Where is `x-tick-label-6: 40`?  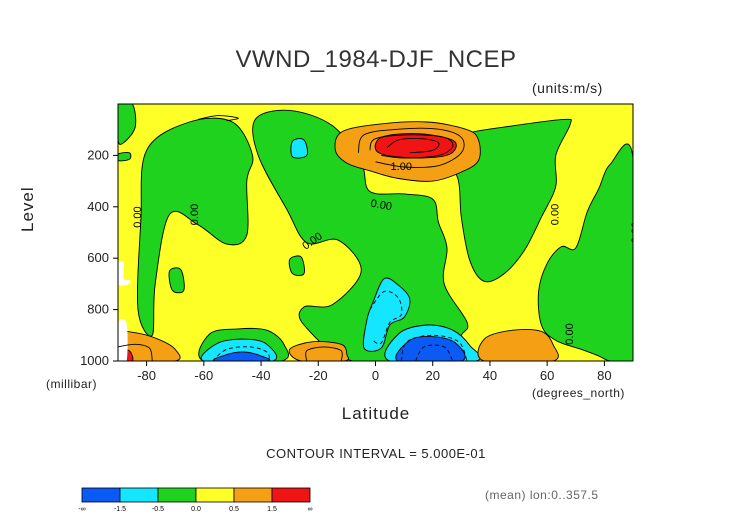 x-tick-label-6: 40 is located at coordinates (490, 375).